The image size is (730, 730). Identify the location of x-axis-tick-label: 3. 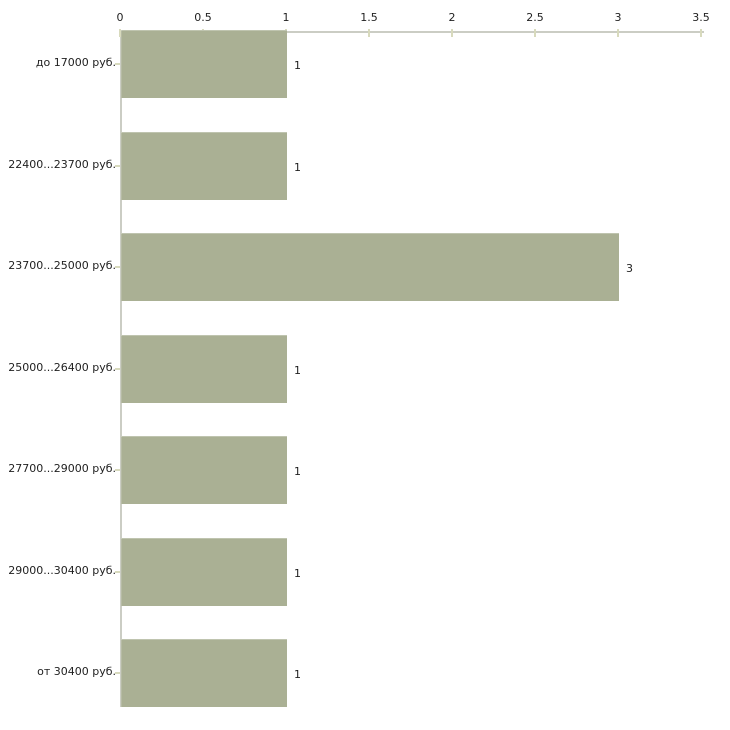
(618, 17).